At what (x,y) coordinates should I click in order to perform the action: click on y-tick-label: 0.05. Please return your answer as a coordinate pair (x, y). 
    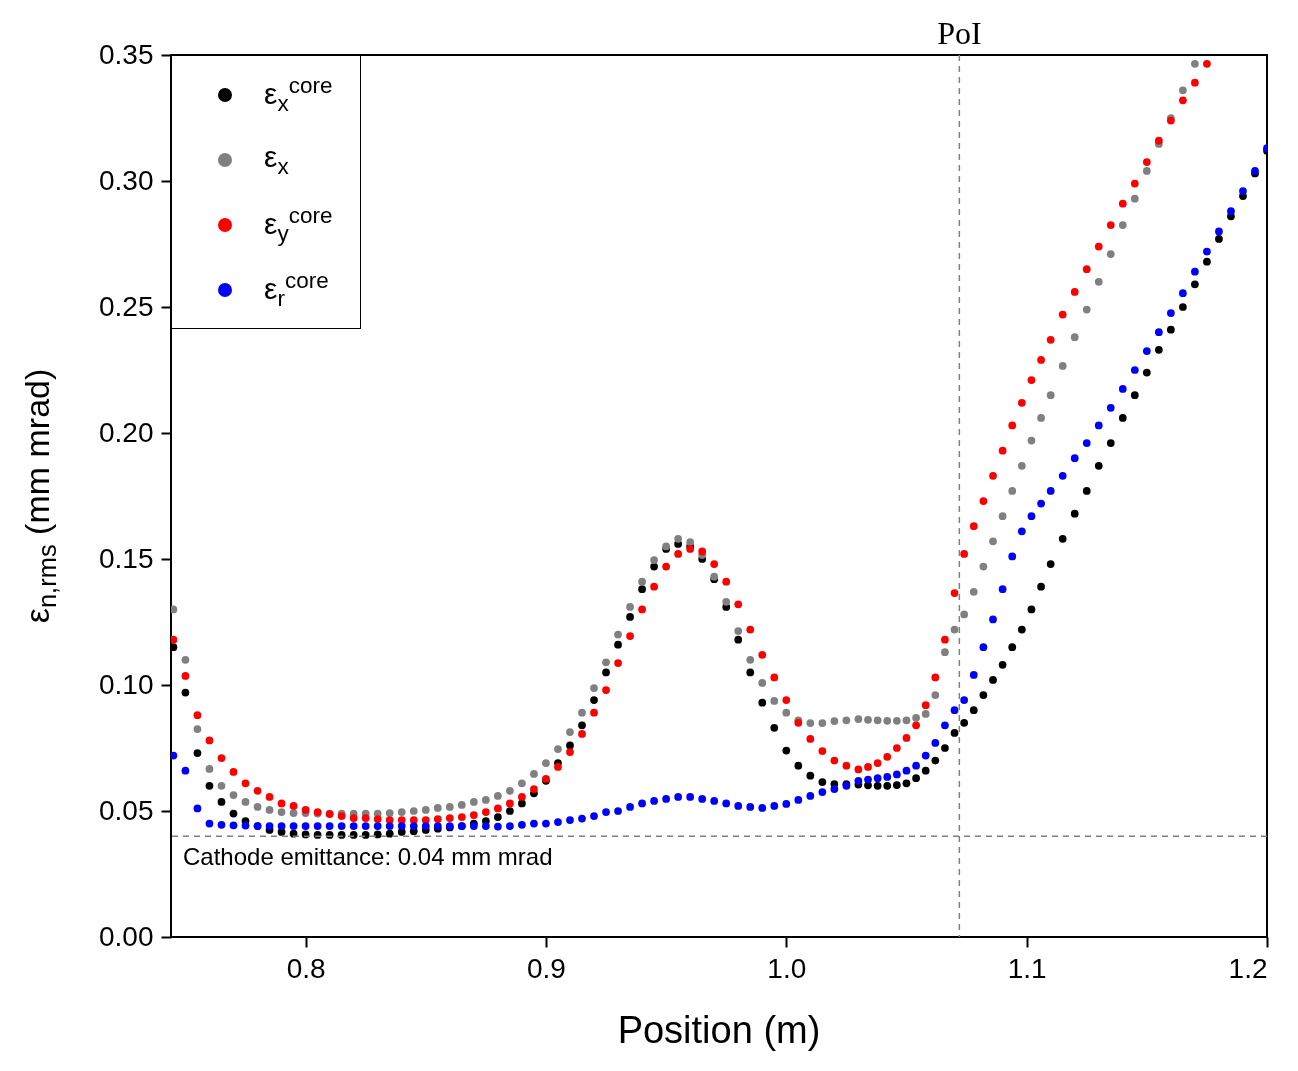
    Looking at the image, I should click on (126, 810).